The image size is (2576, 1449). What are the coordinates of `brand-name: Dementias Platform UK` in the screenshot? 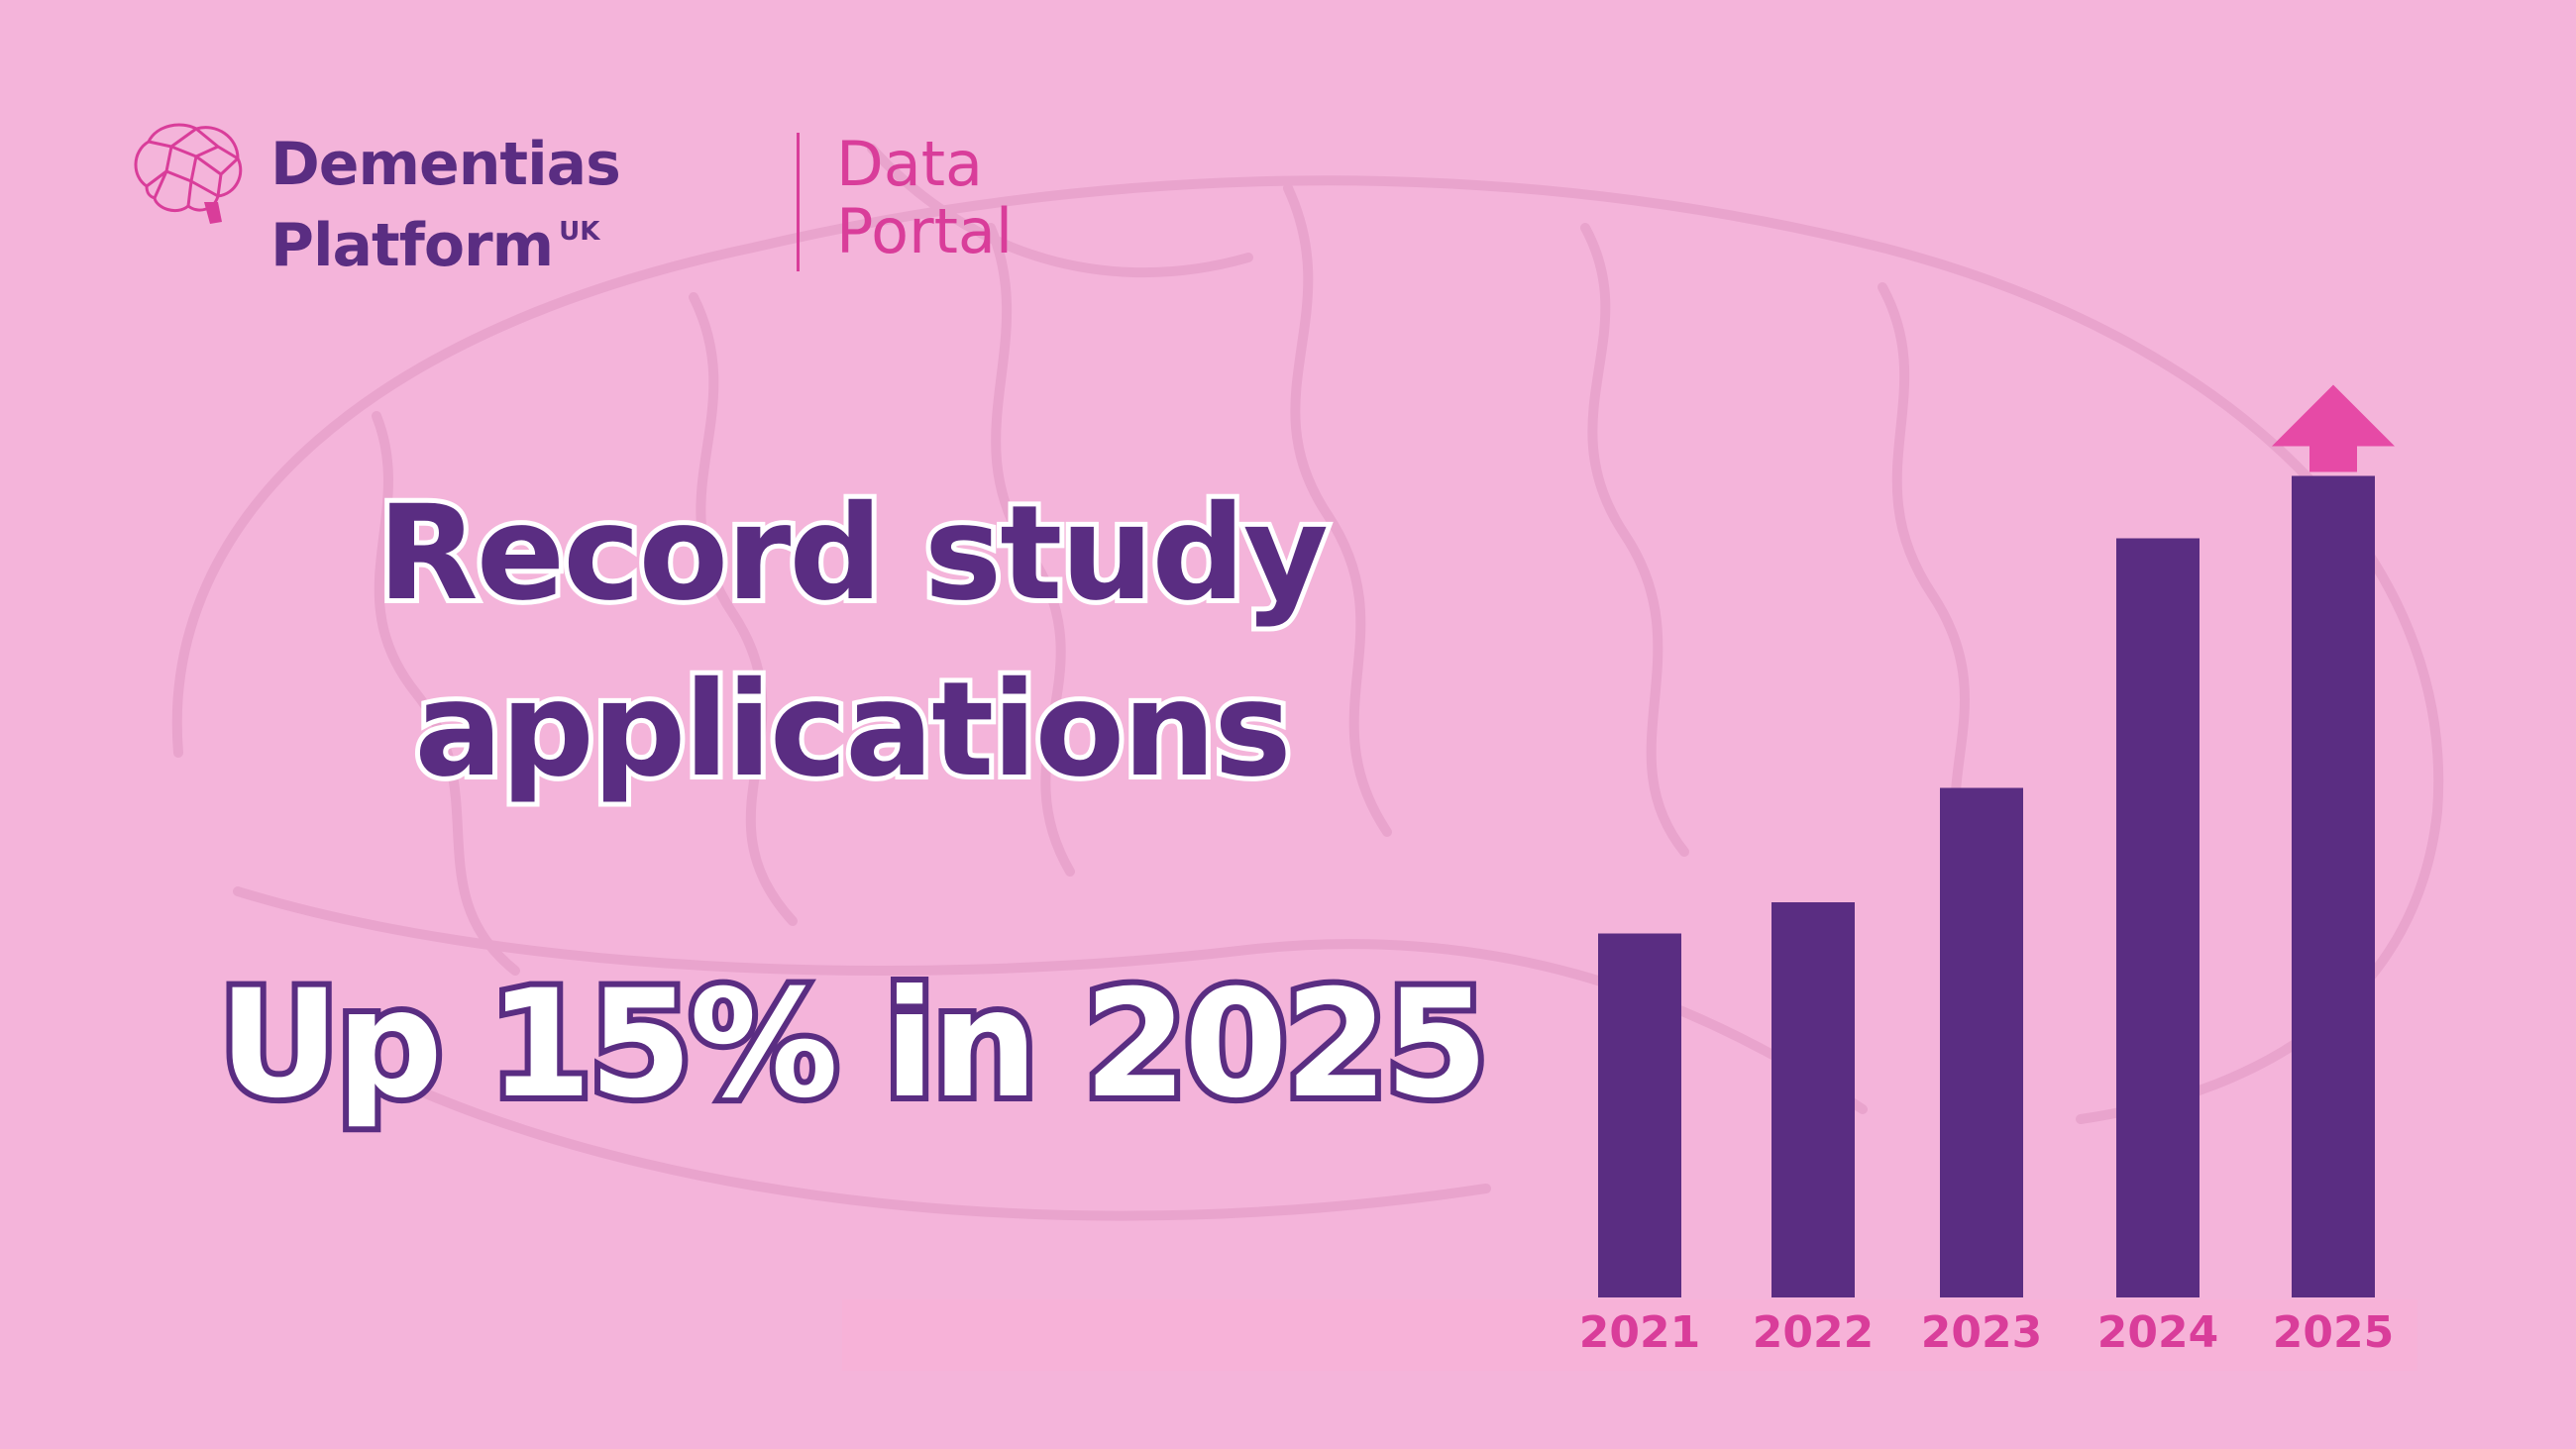 It's located at (445, 205).